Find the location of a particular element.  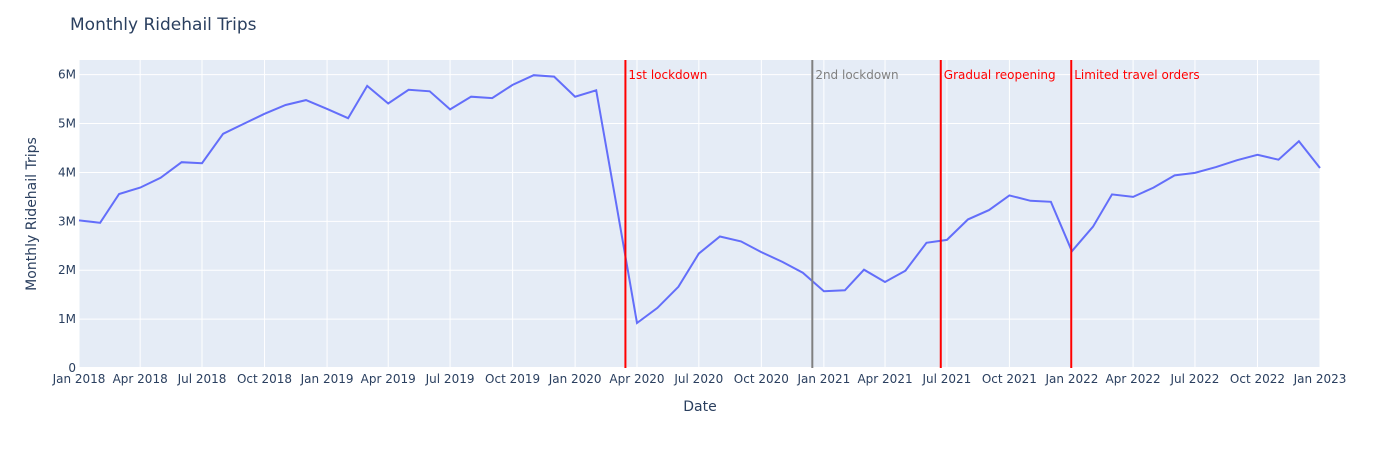

x-tick-label: Apr 2022 is located at coordinates (1133, 379).